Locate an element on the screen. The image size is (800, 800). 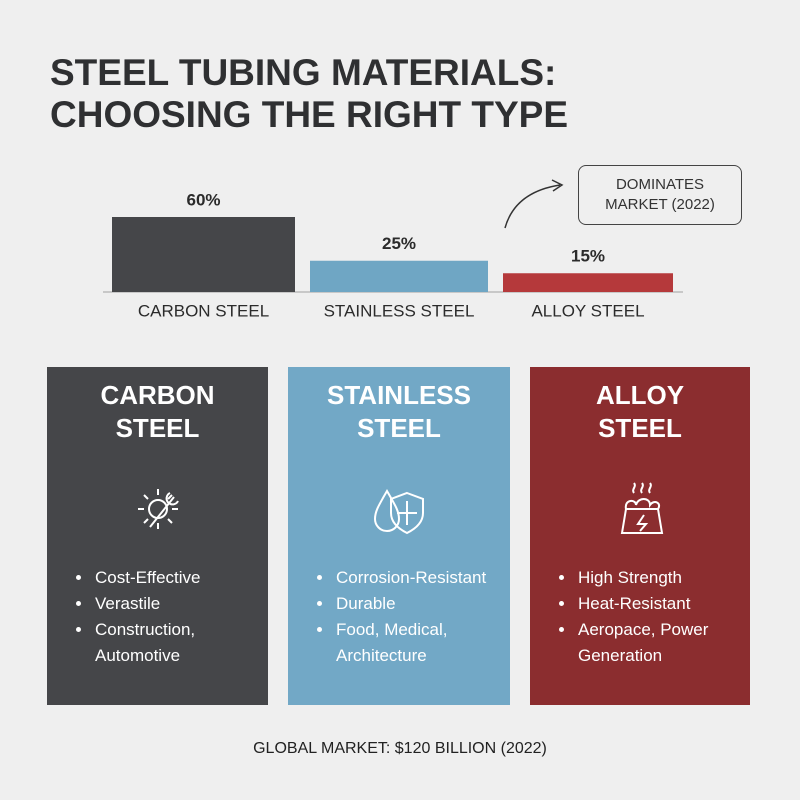
category-label: ALLOY STEEL is located at coordinates (587, 310).